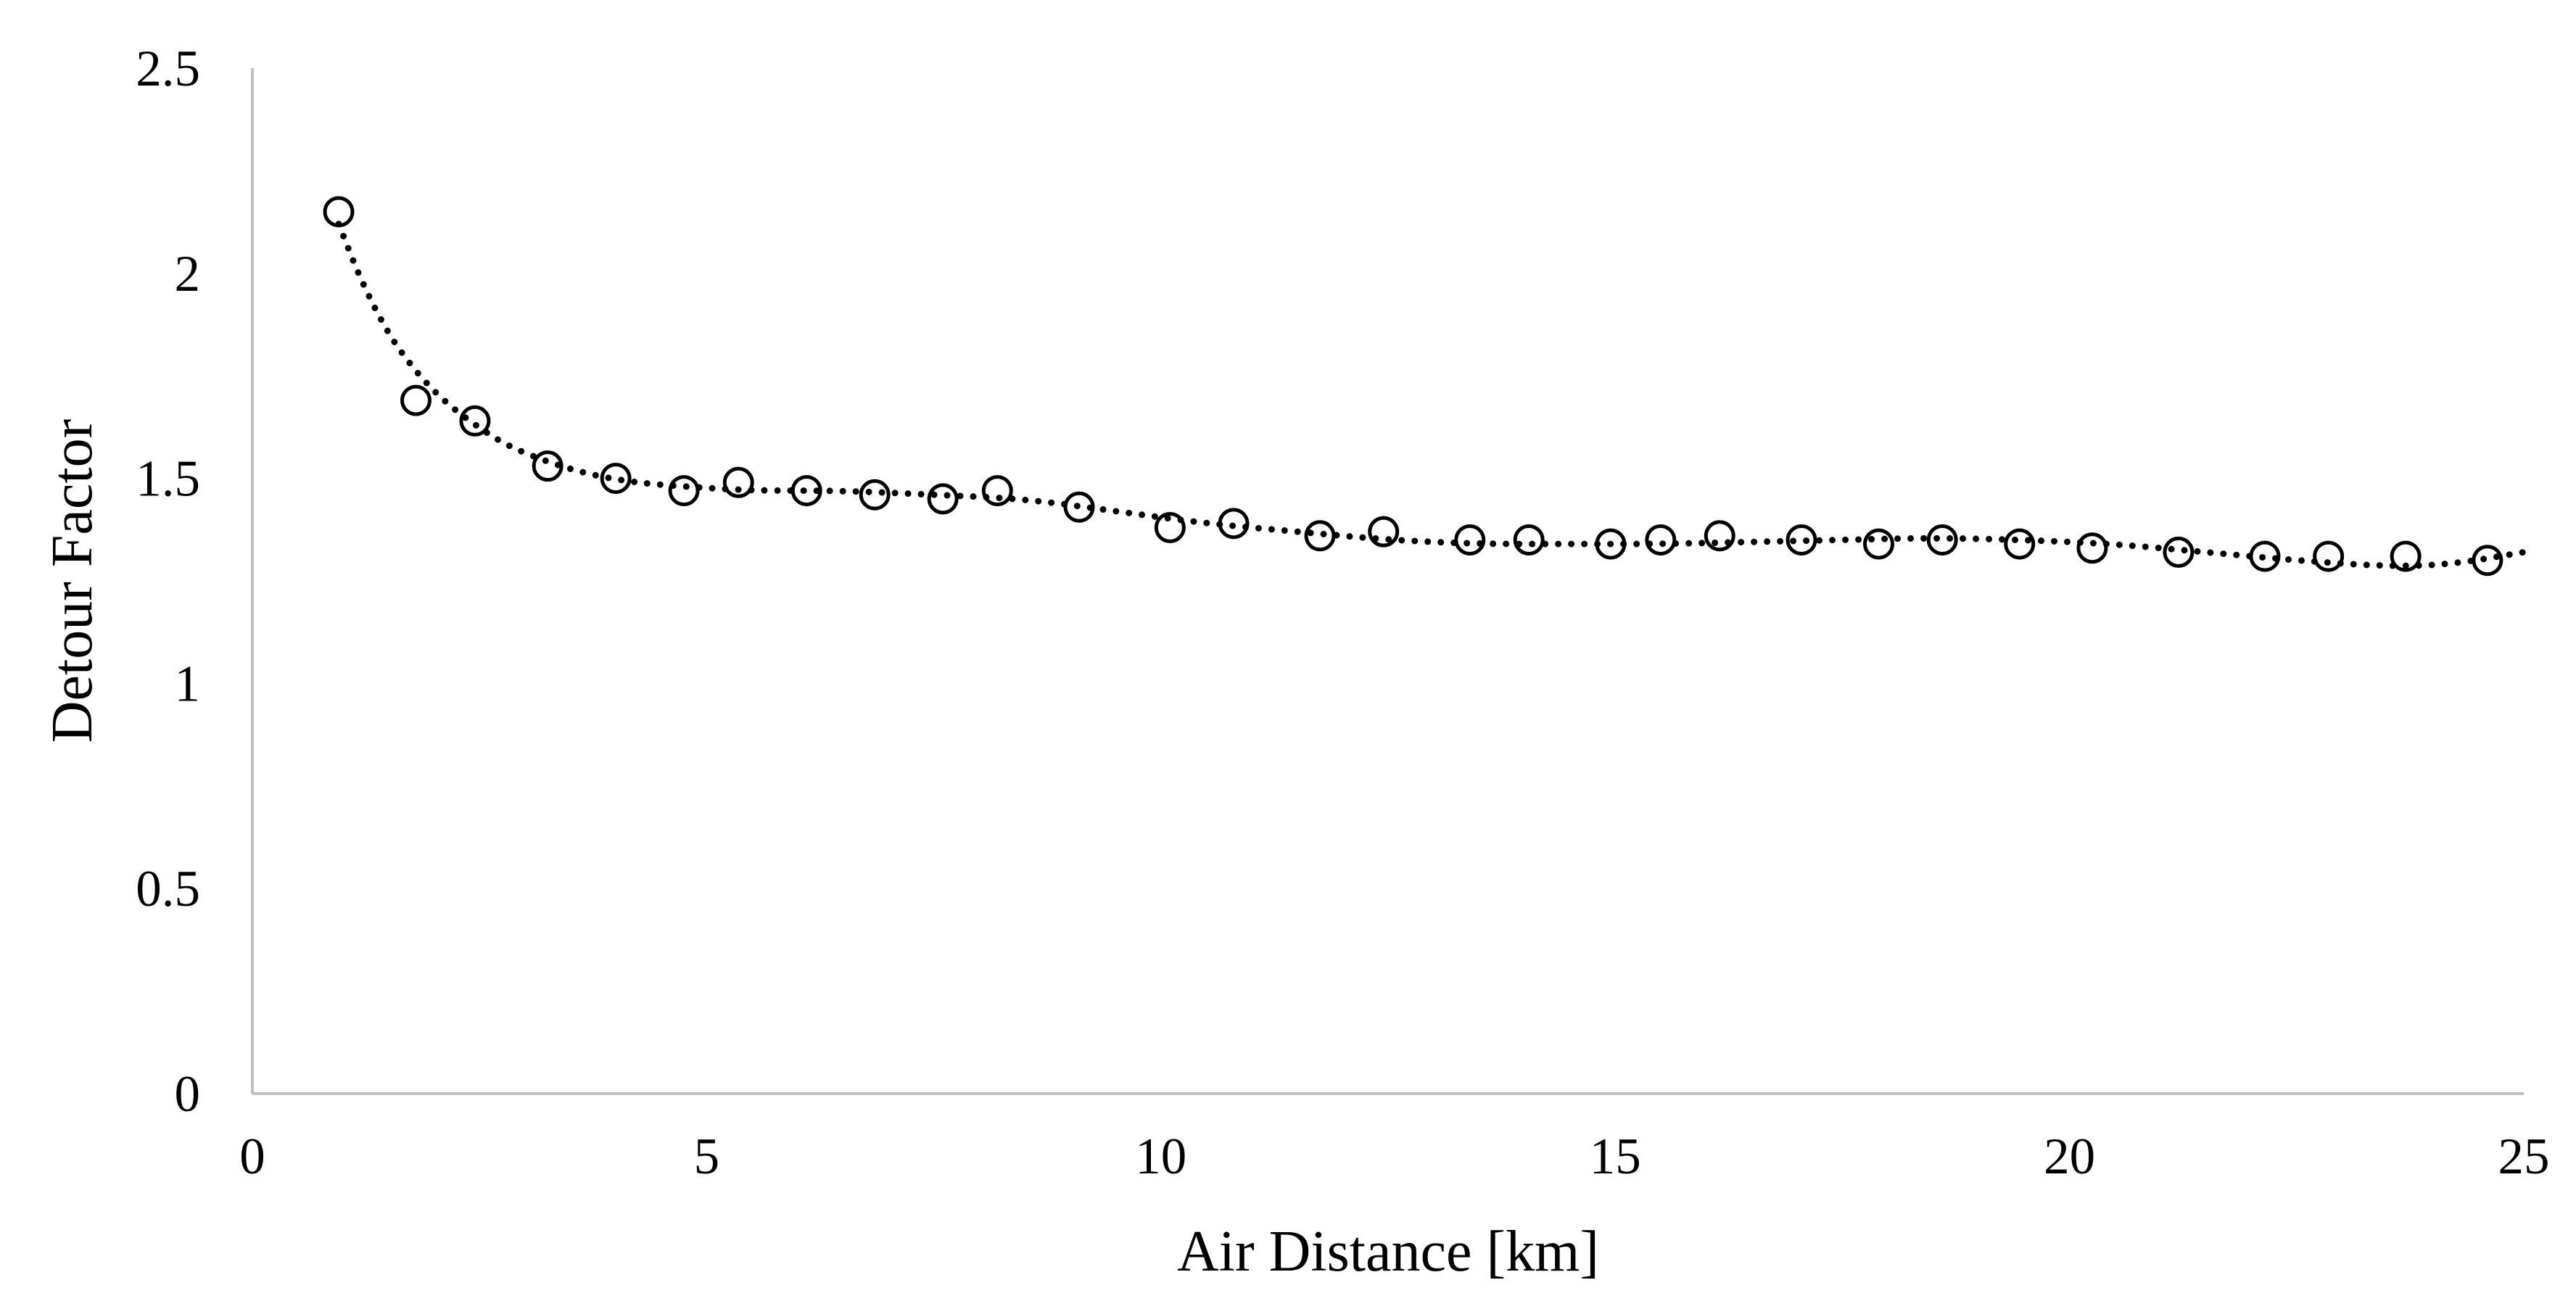 The height and width of the screenshot is (1309, 2576). I want to click on x-tick-label: 10, so click(1160, 1156).